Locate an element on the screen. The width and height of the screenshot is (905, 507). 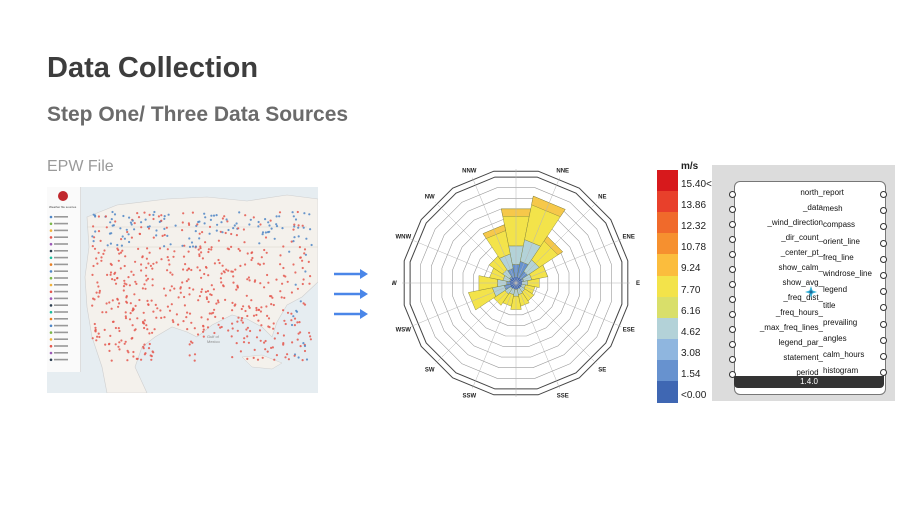
legend-label: 4.62 is located at coordinates (691, 332).